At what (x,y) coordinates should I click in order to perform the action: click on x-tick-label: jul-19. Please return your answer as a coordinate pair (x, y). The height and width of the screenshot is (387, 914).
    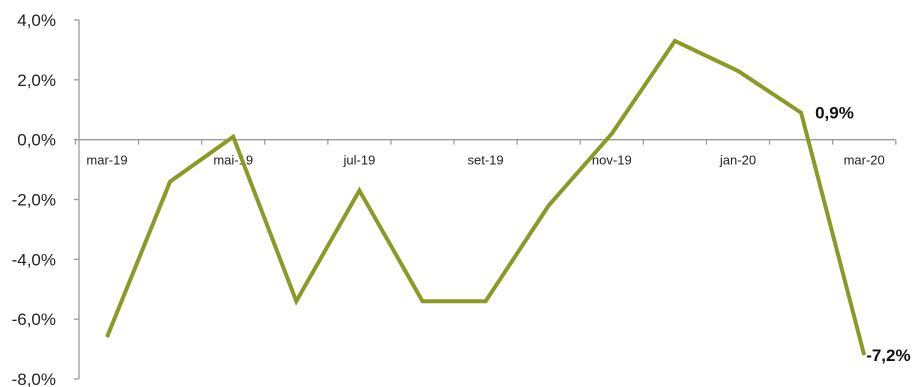
    Looking at the image, I should click on (359, 160).